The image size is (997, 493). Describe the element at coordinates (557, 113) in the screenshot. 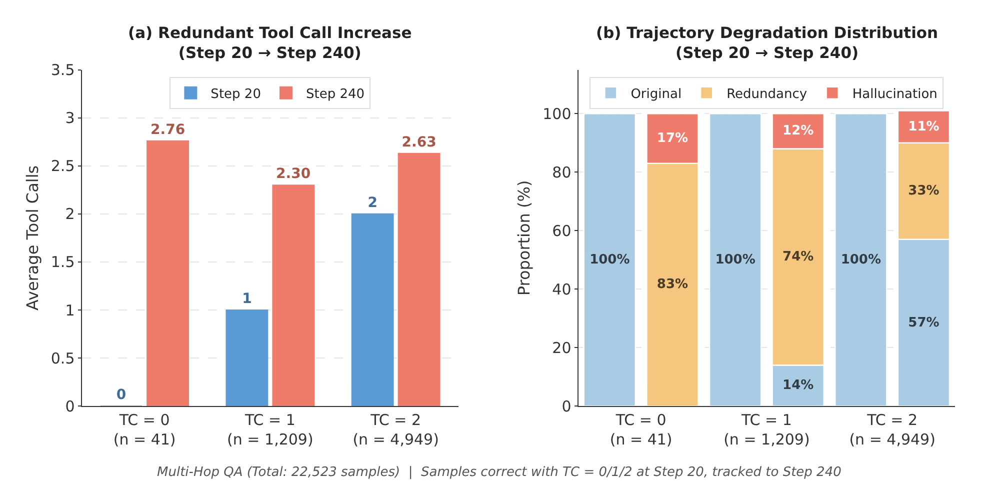

I see `y-tick-label: 100` at that location.